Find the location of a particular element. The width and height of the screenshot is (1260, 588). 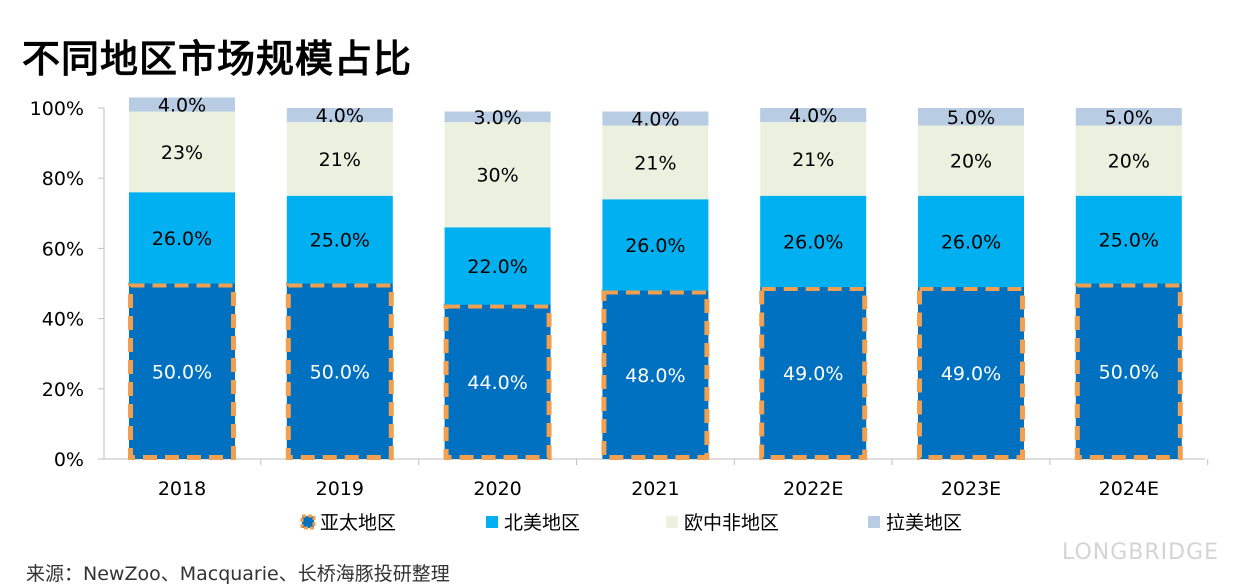

data-label-apac: 48.0% is located at coordinates (655, 376).